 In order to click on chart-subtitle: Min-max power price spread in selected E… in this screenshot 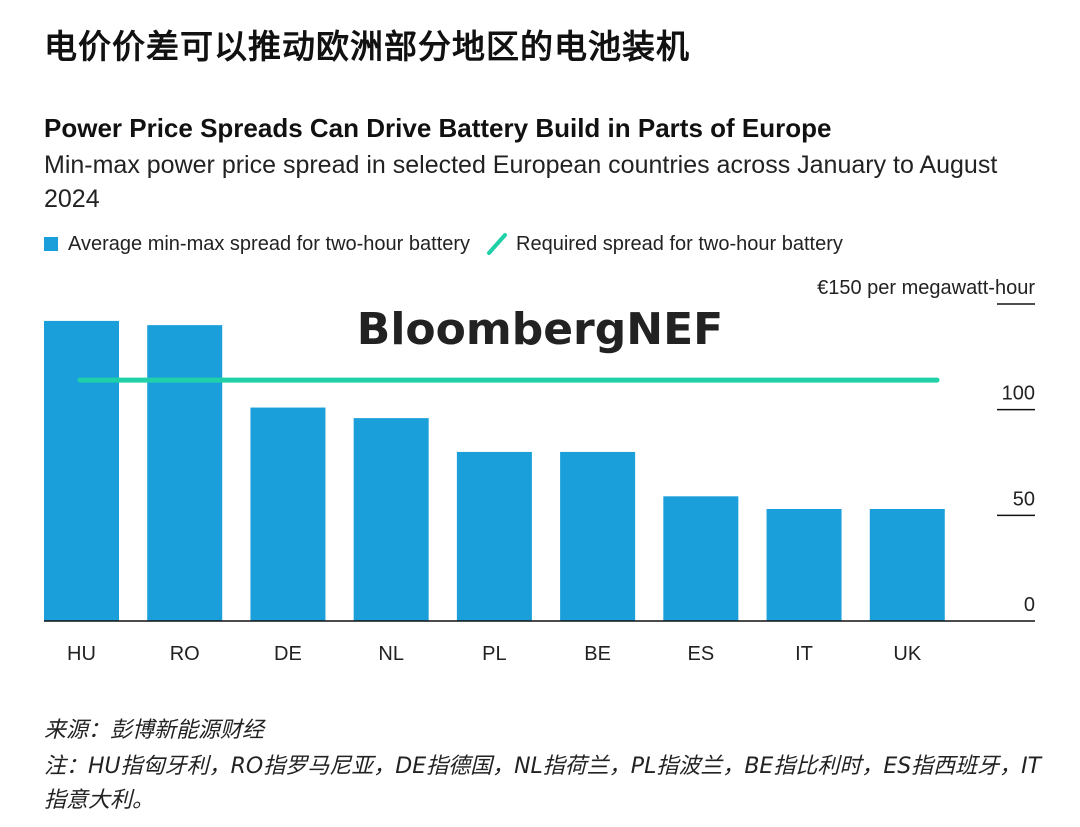, I will do `click(521, 182)`.